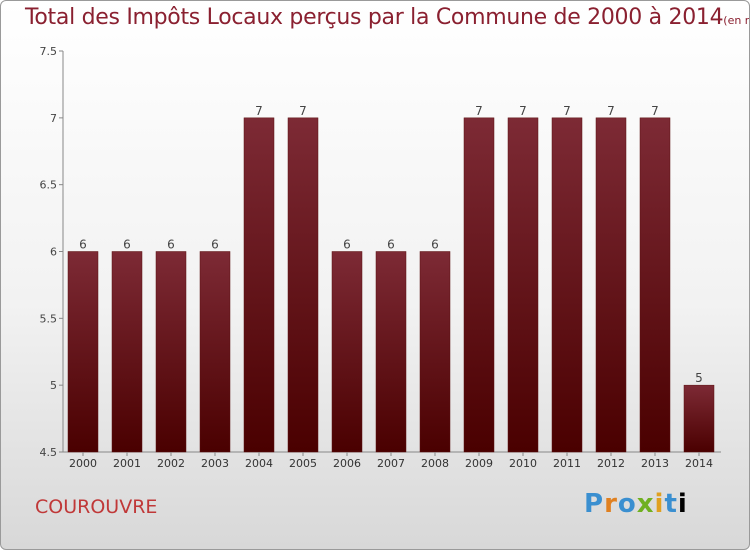 This screenshot has width=750, height=550. I want to click on x-tick-label: 2010, so click(523, 463).